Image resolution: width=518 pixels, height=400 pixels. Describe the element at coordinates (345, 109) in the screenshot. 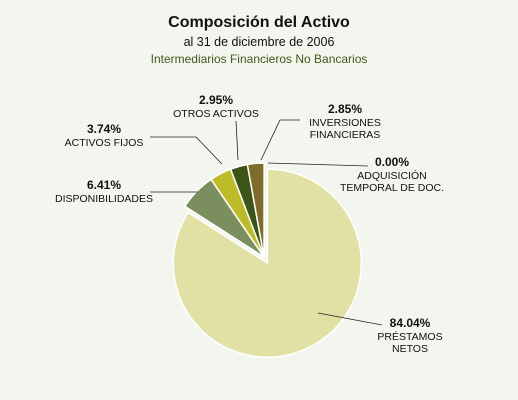

I see `slice-percent-inversiones-financieras: 2.85%` at that location.